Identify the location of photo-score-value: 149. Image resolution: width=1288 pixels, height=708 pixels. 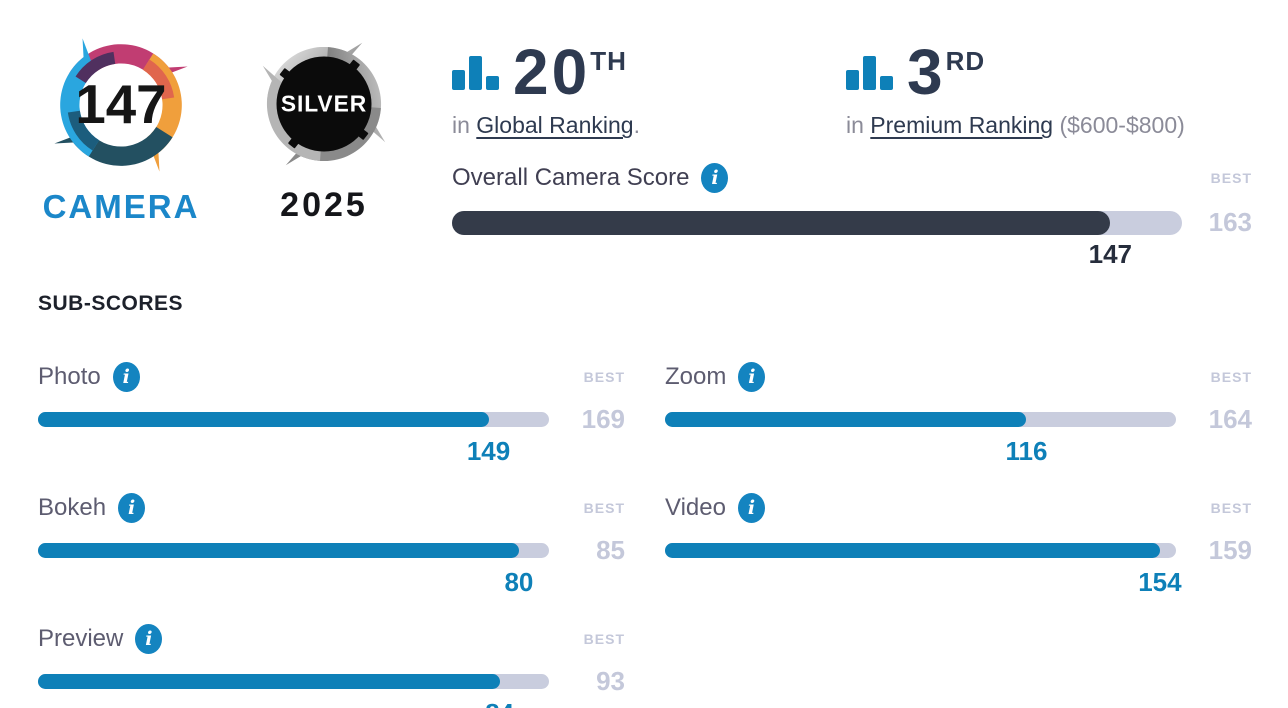
(488, 451).